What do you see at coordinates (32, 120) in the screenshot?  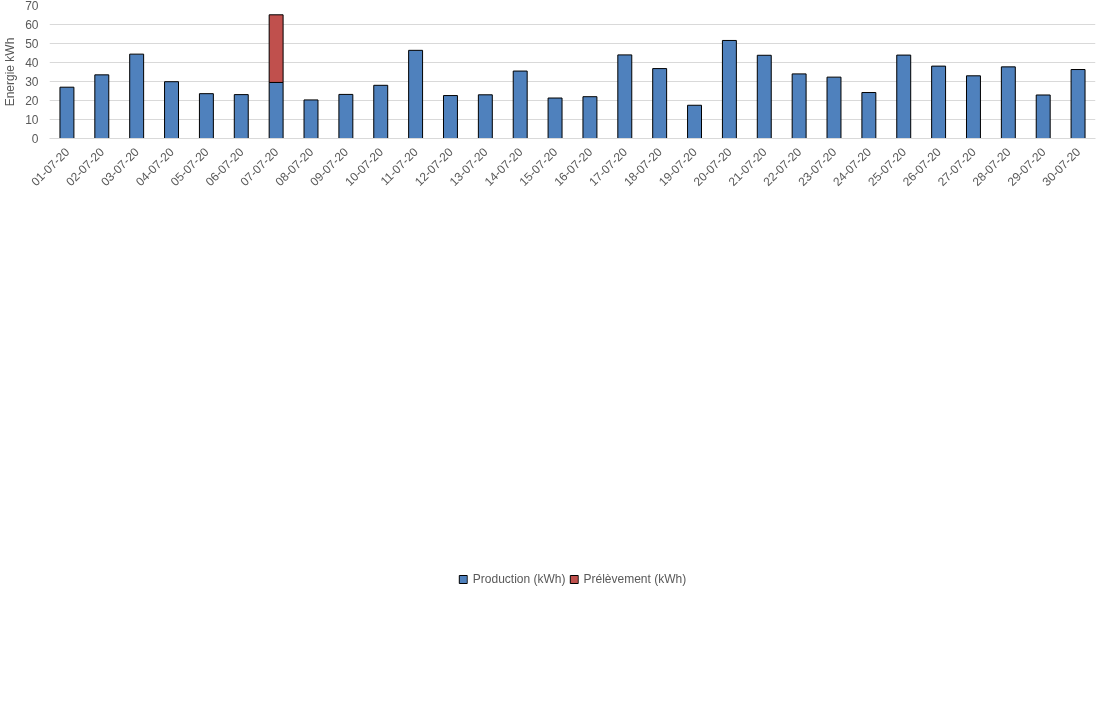 I see `y-tick-label: 10` at bounding box center [32, 120].